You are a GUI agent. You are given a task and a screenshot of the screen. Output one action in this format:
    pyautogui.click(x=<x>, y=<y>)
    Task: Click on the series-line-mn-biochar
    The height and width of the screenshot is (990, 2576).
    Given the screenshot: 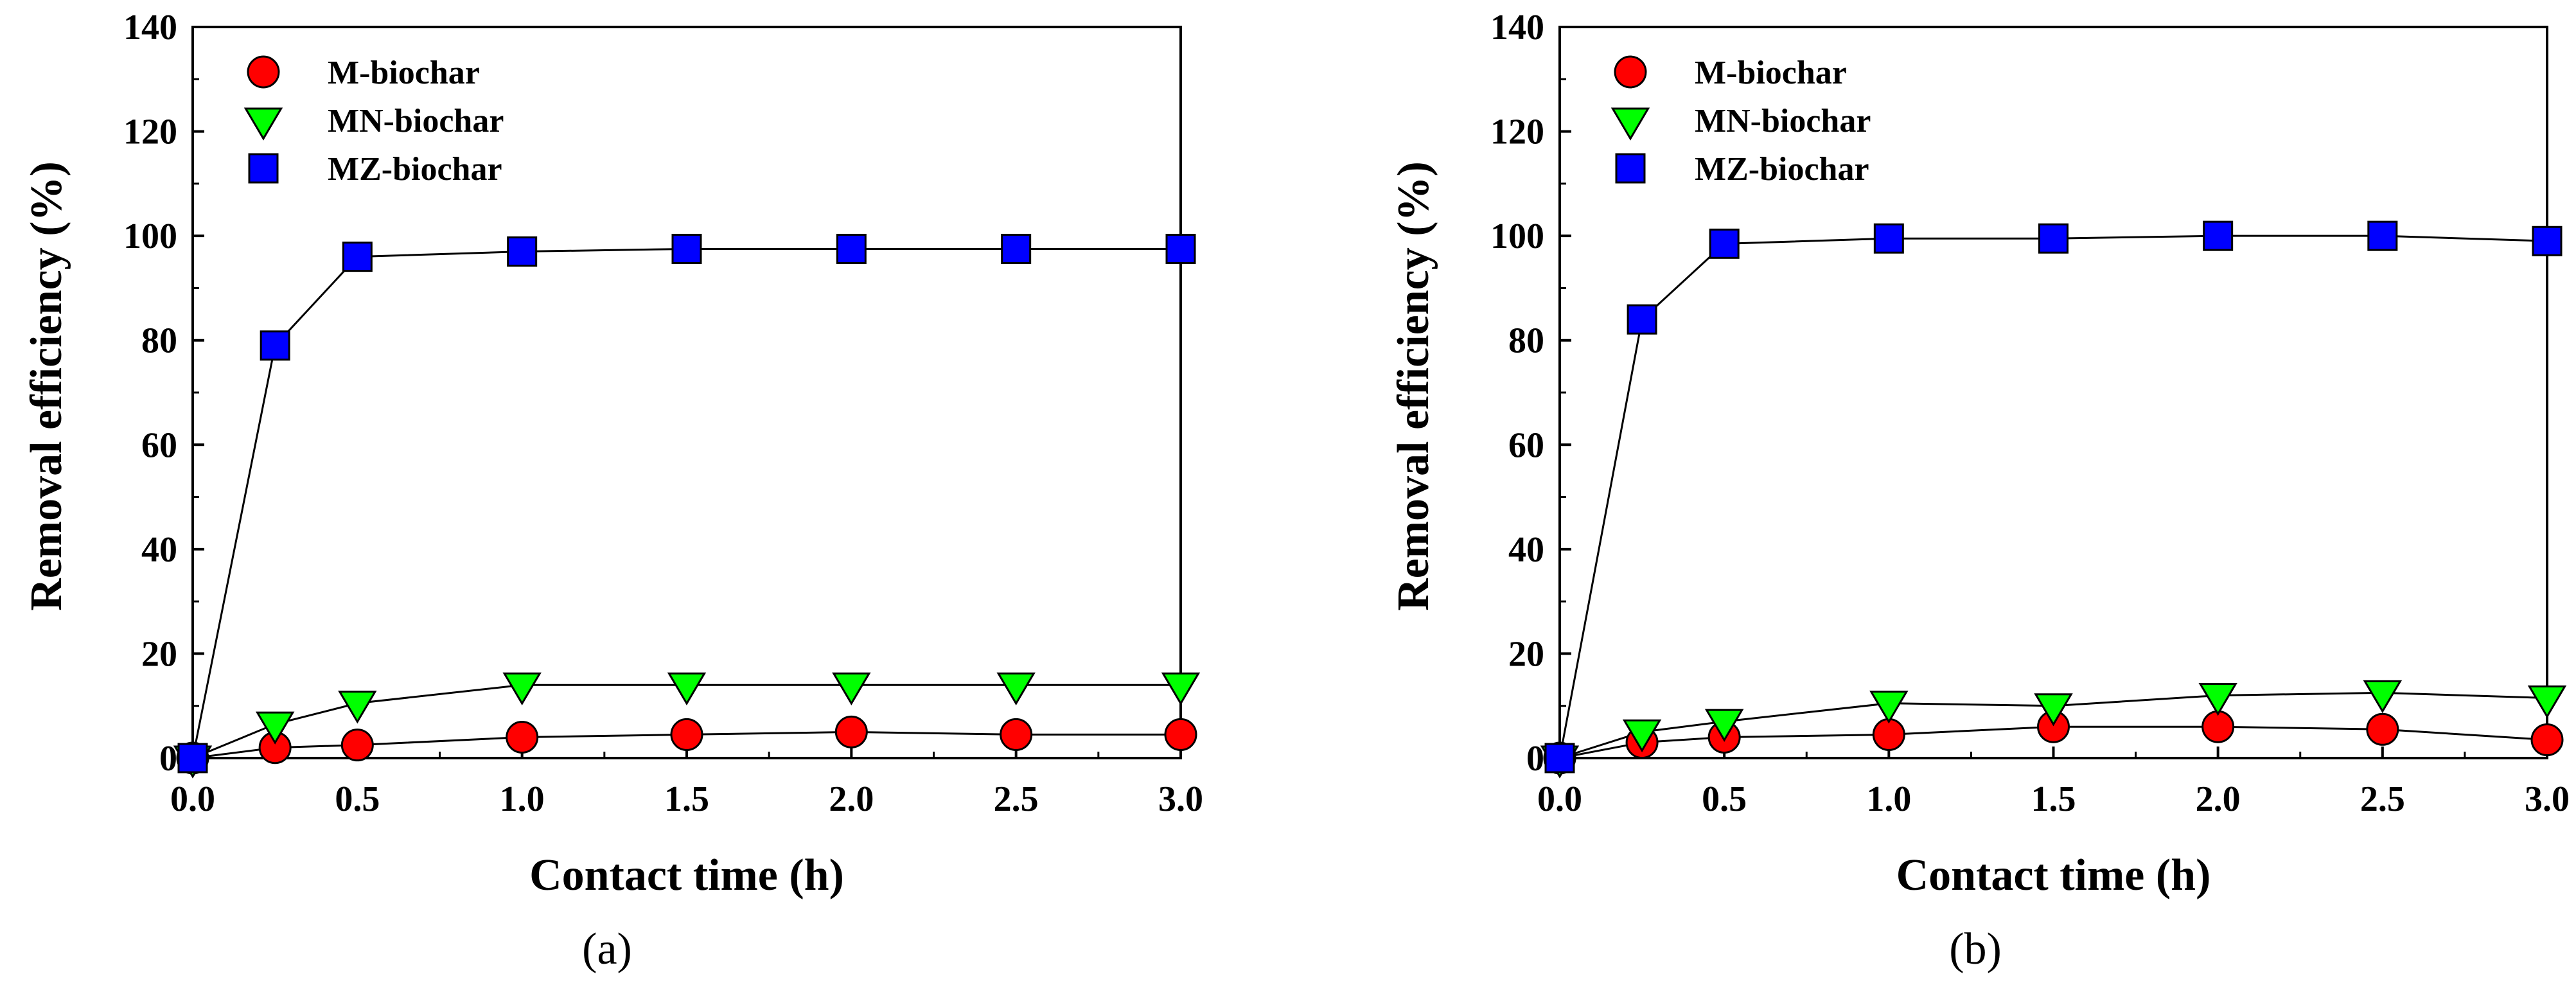 What is the action you would take?
    pyautogui.click(x=2053, y=725)
    